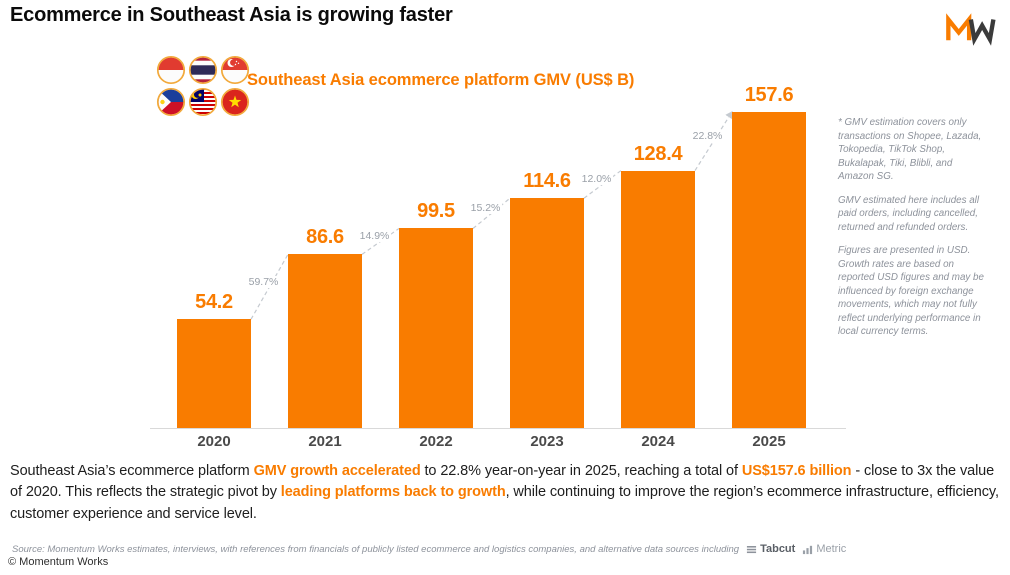 Image resolution: width=1010 pixels, height=575 pixels. What do you see at coordinates (596, 179) in the screenshot?
I see `growth-rate-label: 12.0%` at bounding box center [596, 179].